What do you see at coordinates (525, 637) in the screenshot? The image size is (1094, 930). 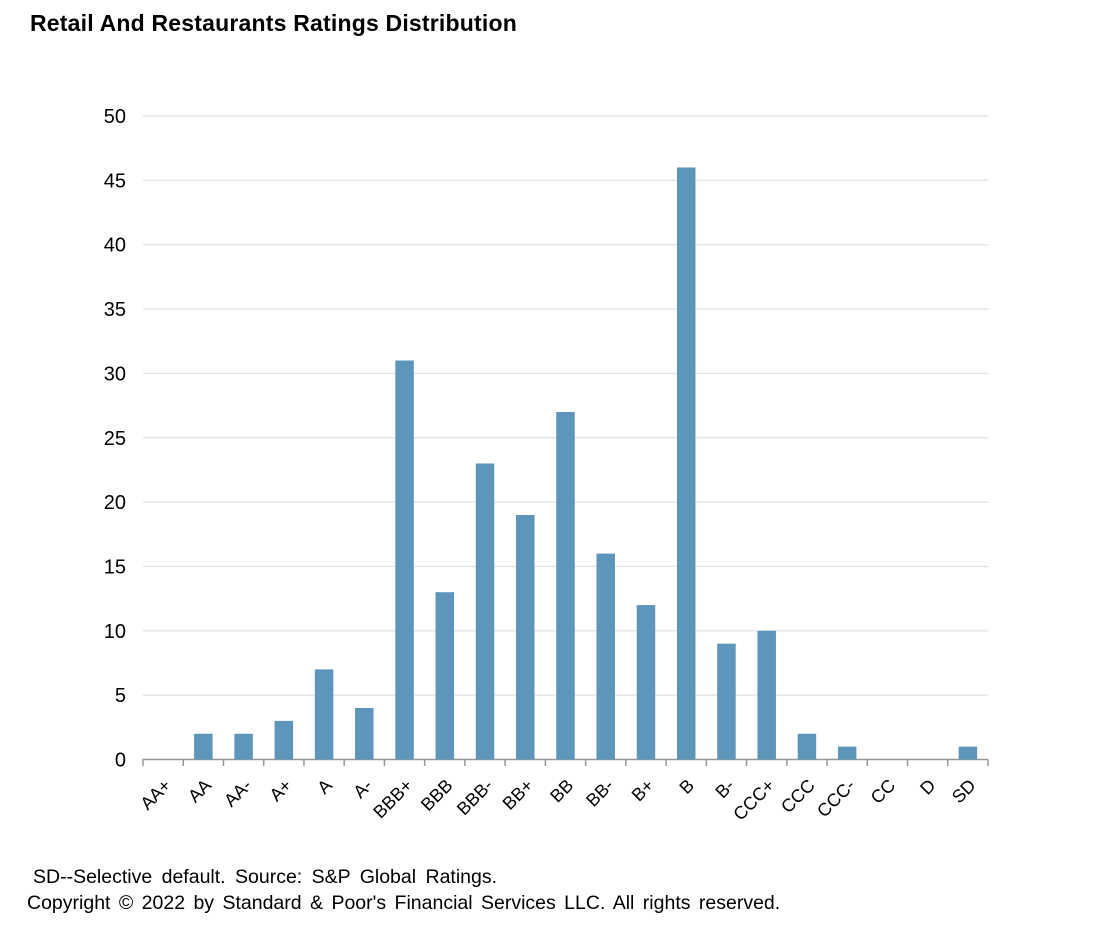 I see `bar-BB+` at bounding box center [525, 637].